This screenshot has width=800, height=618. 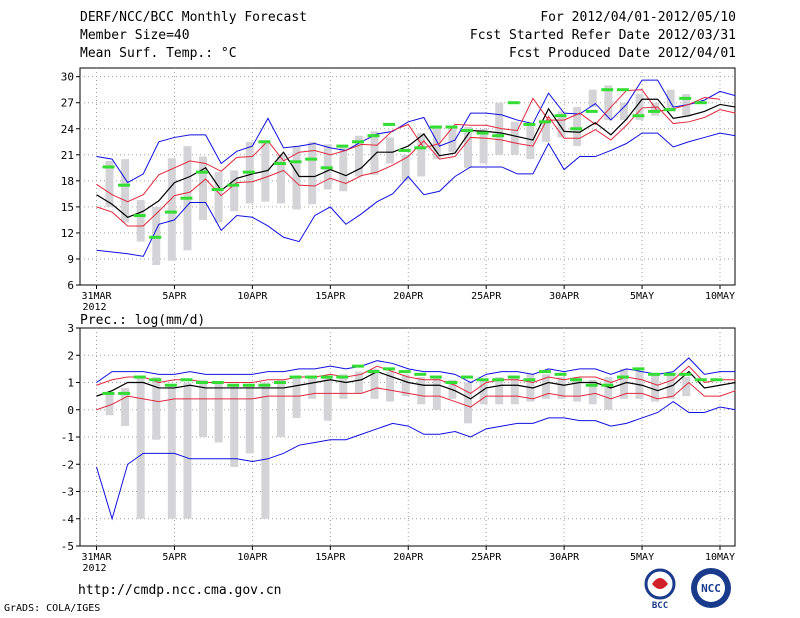 I want to click on ncc-logo-inner, so click(x=711, y=588).